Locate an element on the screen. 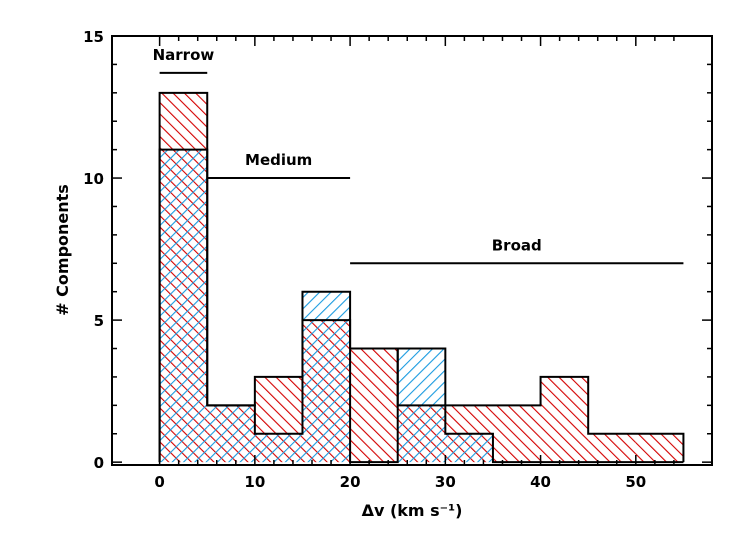  x-tick-label: 10 is located at coordinates (254, 482).